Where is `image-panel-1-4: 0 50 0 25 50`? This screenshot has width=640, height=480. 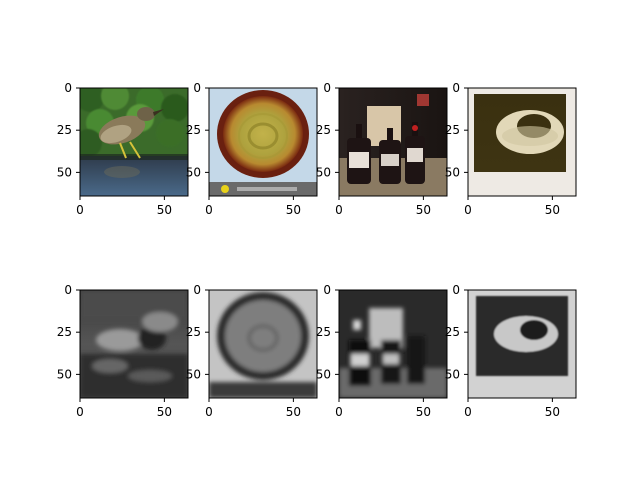 image-panel-1-4: 0 50 0 25 50 is located at coordinates (511, 149).